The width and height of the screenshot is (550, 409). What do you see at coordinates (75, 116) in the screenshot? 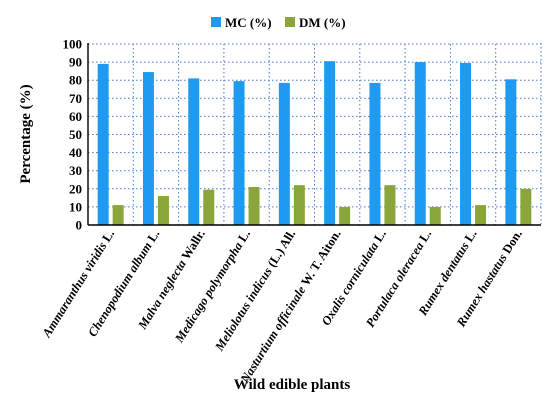
I see `y-tick-label: 60` at bounding box center [75, 116].